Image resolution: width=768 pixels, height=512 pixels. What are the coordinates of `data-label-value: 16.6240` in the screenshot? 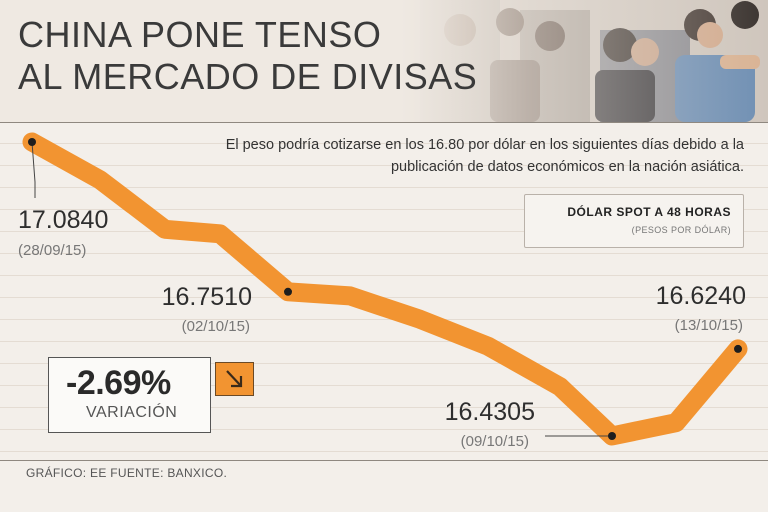 It's located at (701, 296).